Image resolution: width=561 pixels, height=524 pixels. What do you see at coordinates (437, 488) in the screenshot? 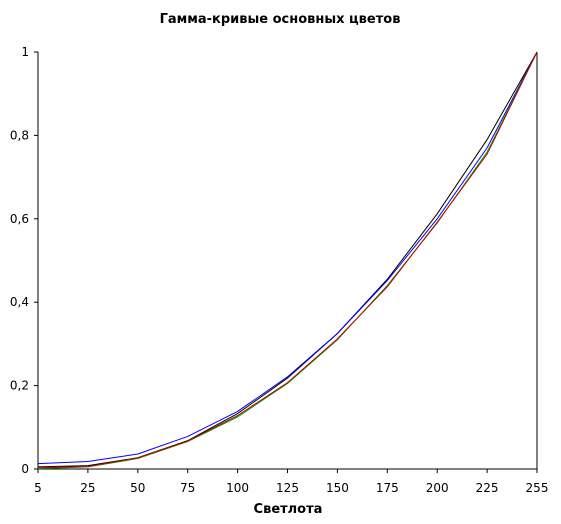
I see `x-tick-label: 200` at bounding box center [437, 488].